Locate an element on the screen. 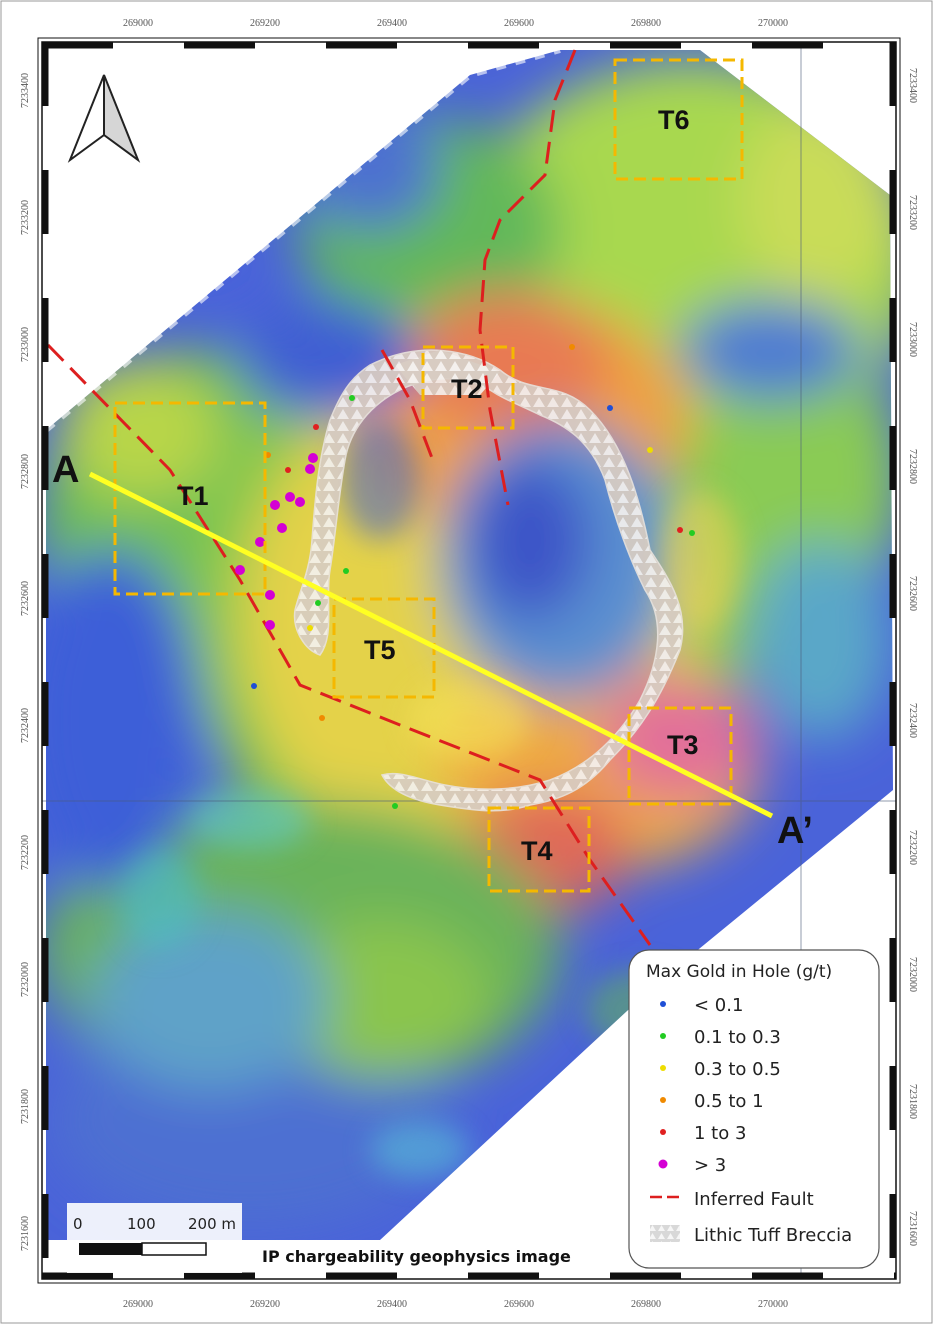 This screenshot has width=933, height=1324. legend-item-lt-0-1: < 0.1 is located at coordinates (718, 1005).